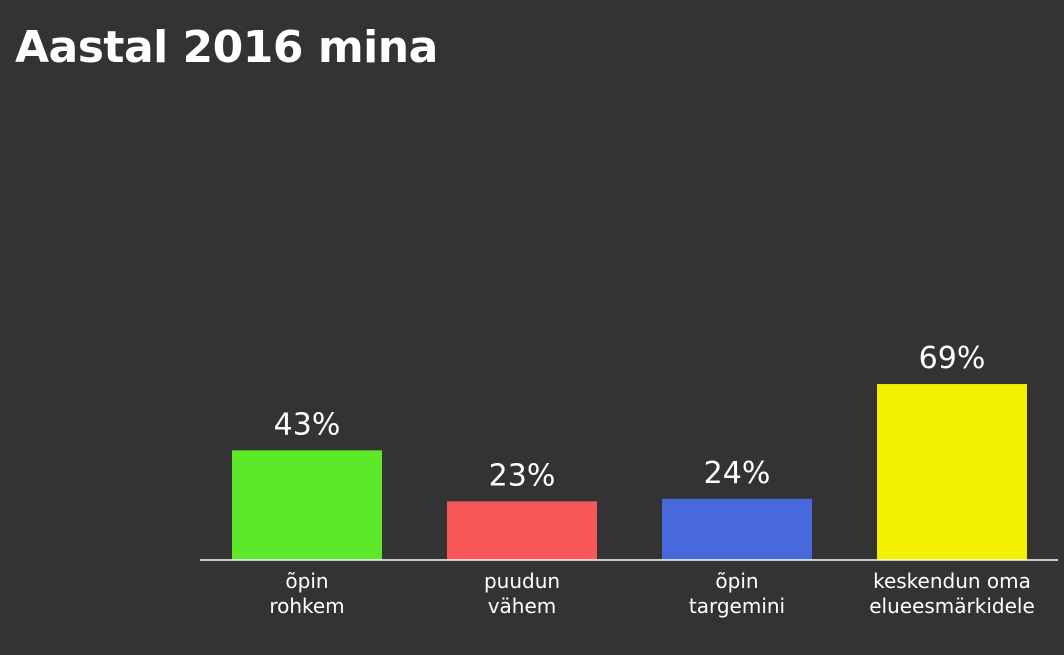  Describe the element at coordinates (737, 473) in the screenshot. I see `bar-value-label-3: 24%` at that location.